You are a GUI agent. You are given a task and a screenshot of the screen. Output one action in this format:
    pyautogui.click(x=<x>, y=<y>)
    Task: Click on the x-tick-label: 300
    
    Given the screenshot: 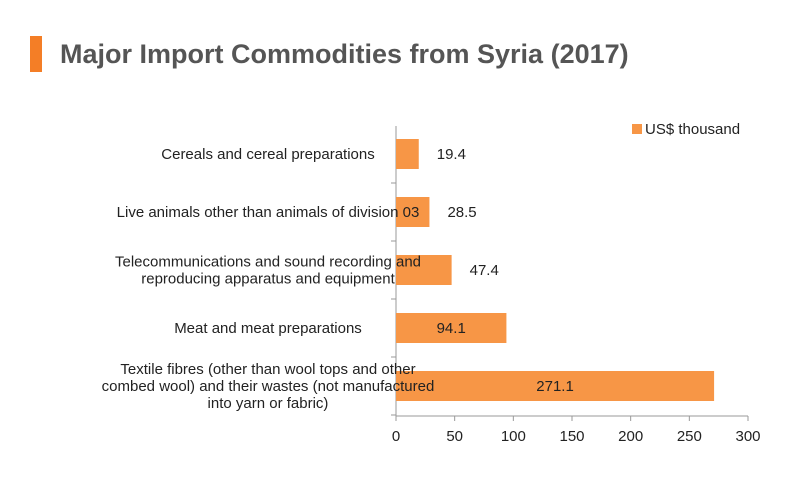 What is the action you would take?
    pyautogui.click(x=747, y=436)
    